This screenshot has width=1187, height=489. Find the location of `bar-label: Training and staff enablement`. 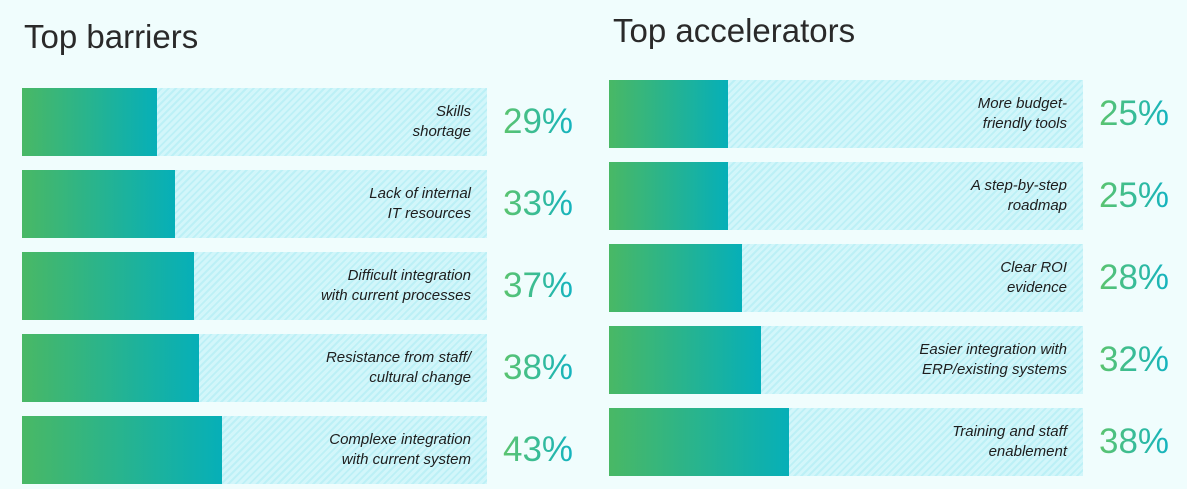

bar-label: Training and staff enablement is located at coordinates (1009, 441).